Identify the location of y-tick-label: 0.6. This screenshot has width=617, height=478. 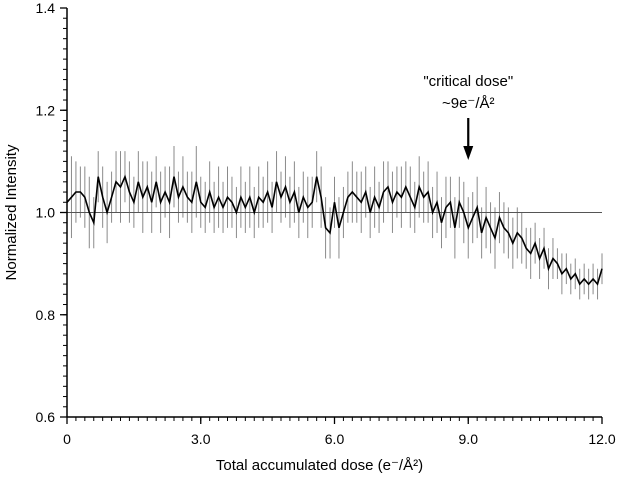
(46, 417).